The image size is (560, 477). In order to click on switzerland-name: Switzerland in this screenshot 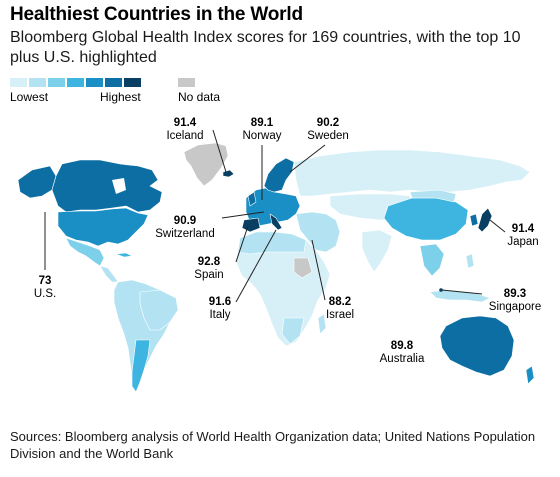, I will do `click(185, 234)`.